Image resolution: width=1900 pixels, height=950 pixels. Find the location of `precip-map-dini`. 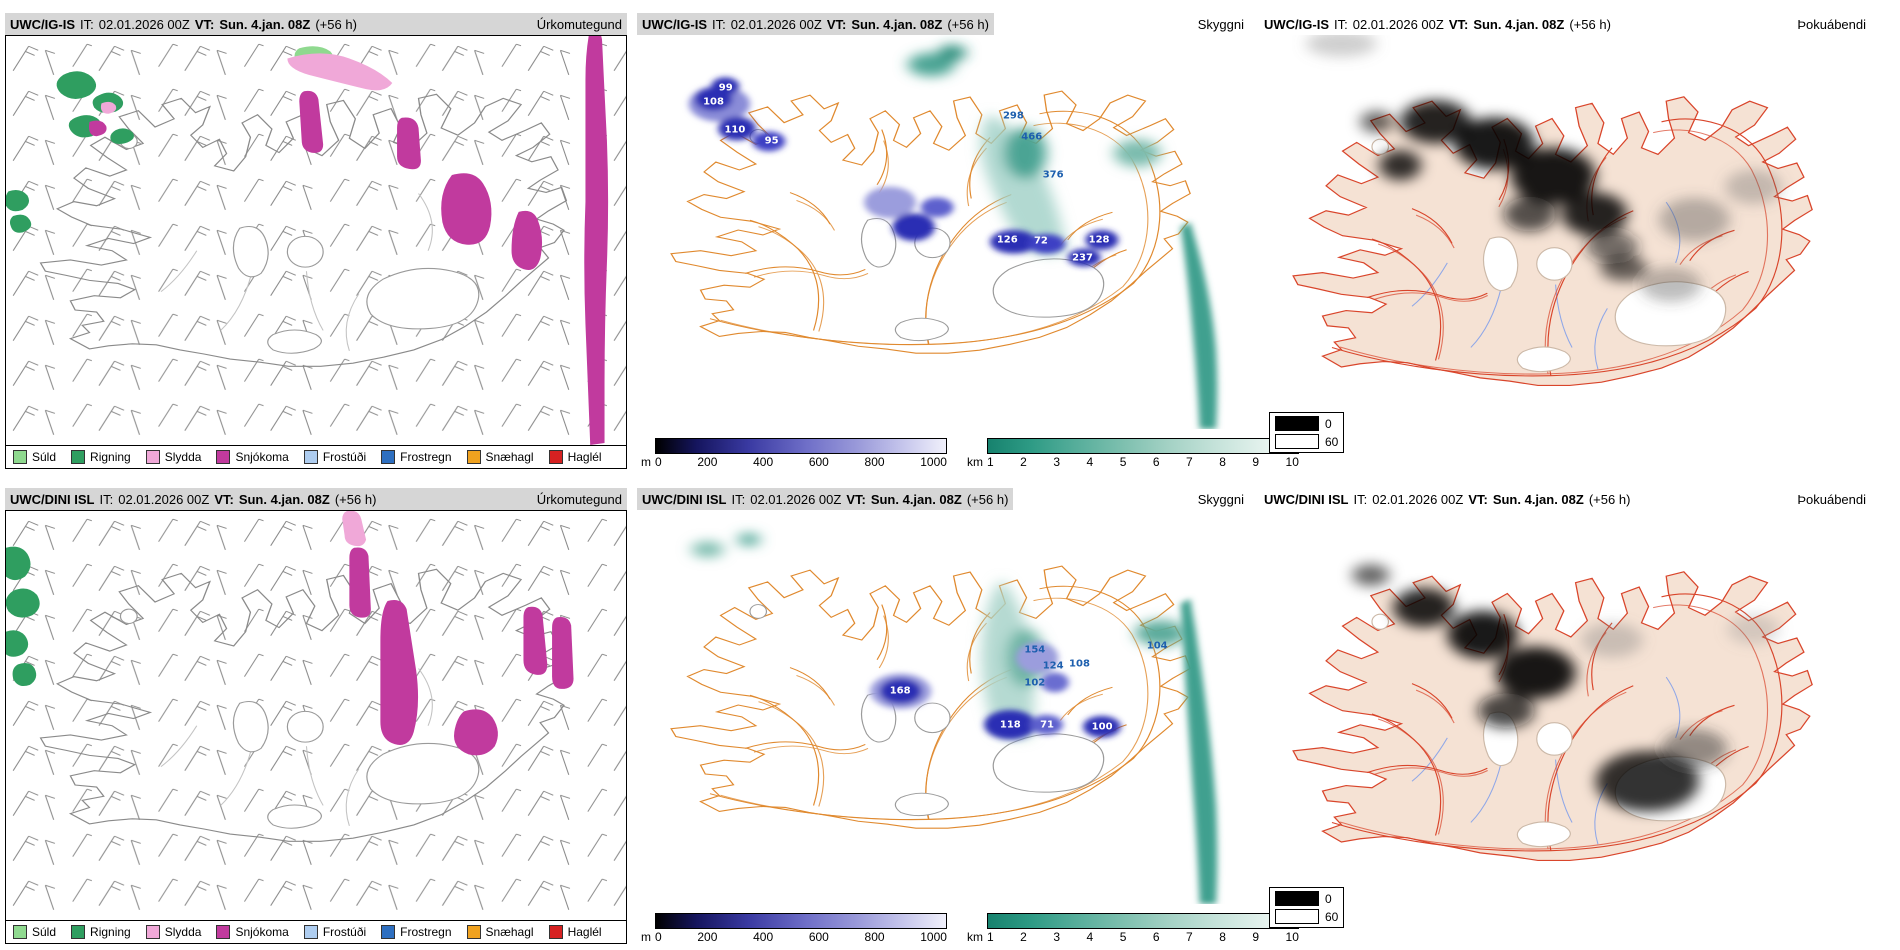

precip-map-dini is located at coordinates (316, 715).